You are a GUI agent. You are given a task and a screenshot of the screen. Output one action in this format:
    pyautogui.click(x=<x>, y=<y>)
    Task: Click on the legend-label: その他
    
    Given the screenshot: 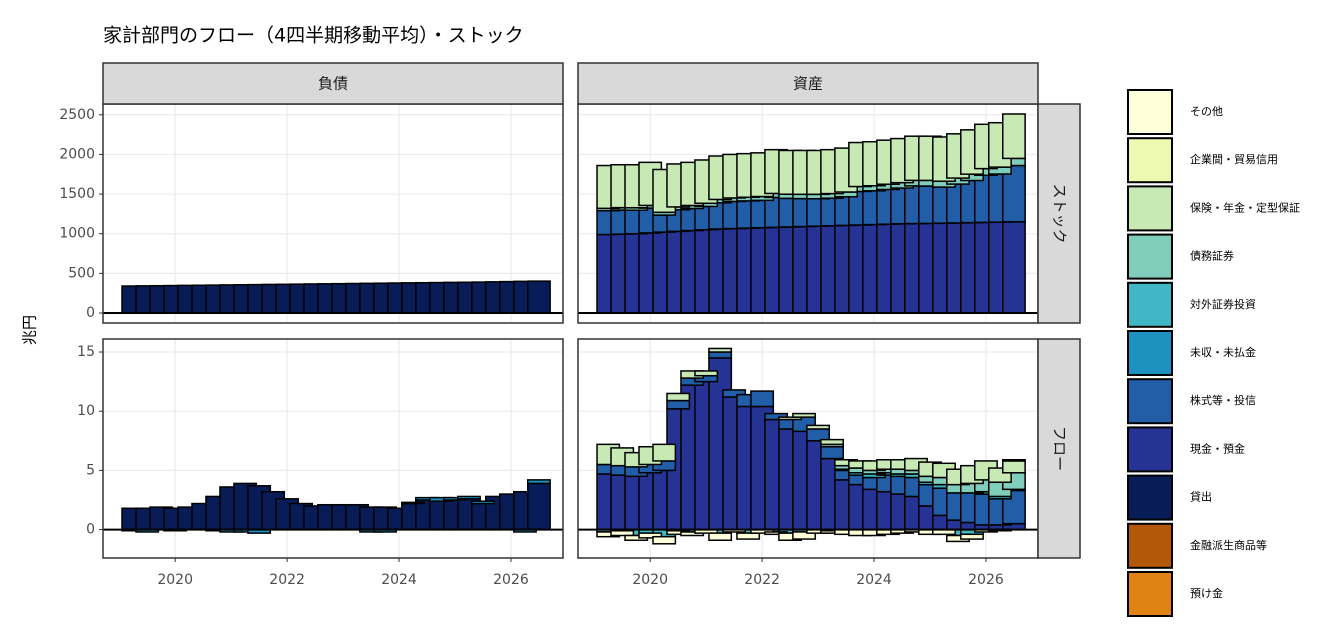 What is the action you would take?
    pyautogui.click(x=1206, y=111)
    